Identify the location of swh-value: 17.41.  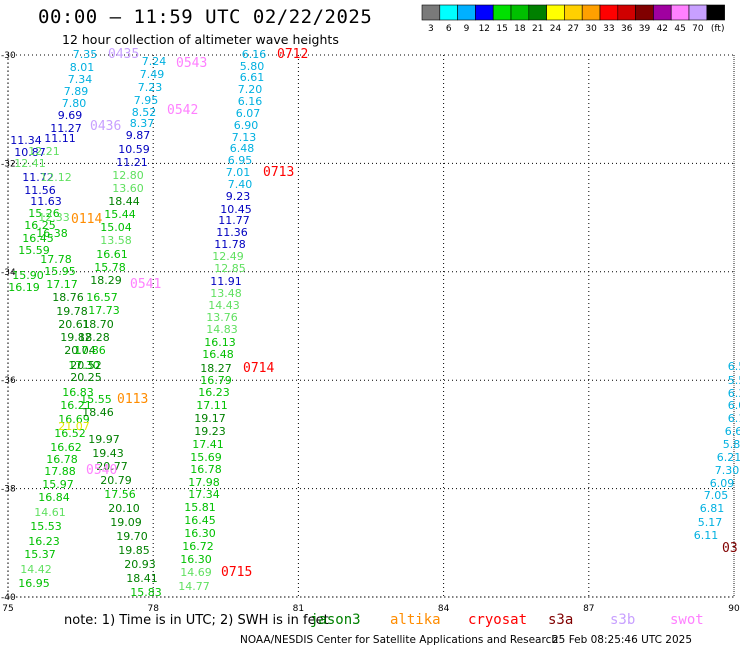
(208, 444).